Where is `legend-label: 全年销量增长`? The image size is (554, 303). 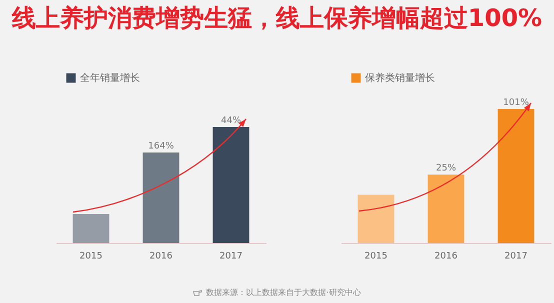 legend-label: 全年销量增长 is located at coordinates (110, 78).